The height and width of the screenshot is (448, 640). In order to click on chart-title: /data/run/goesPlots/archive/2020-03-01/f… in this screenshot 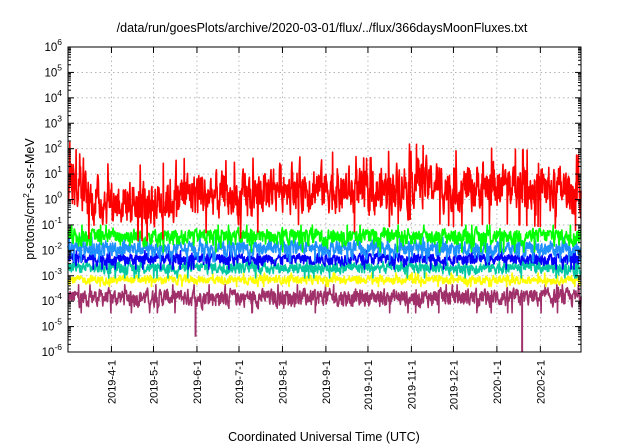, I will do `click(322, 28)`.